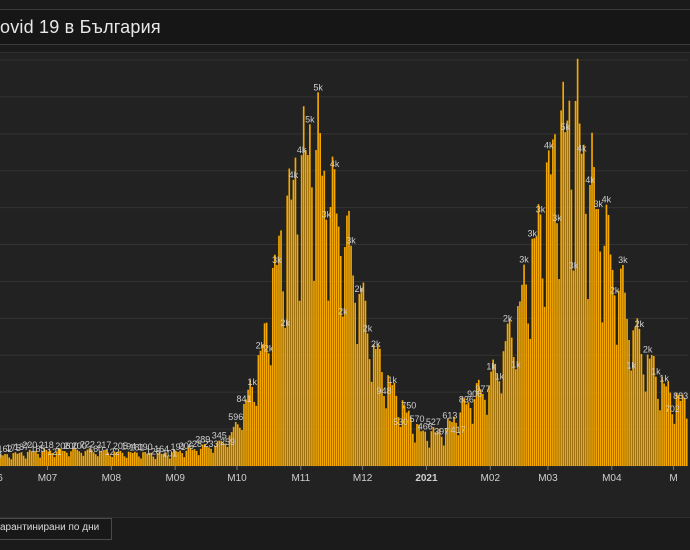 The image size is (690, 550). Describe the element at coordinates (416, 419) in the screenshot. I see `bar-value-label: 570` at that location.